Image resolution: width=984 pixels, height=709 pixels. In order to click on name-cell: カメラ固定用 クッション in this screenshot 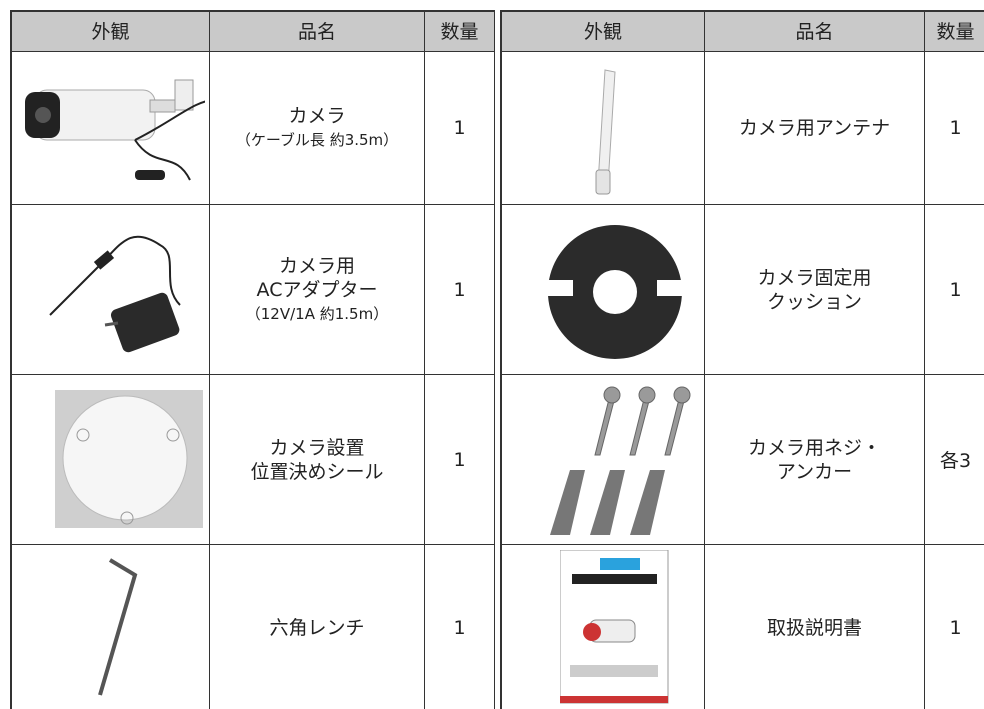, I will do `click(815, 290)`.